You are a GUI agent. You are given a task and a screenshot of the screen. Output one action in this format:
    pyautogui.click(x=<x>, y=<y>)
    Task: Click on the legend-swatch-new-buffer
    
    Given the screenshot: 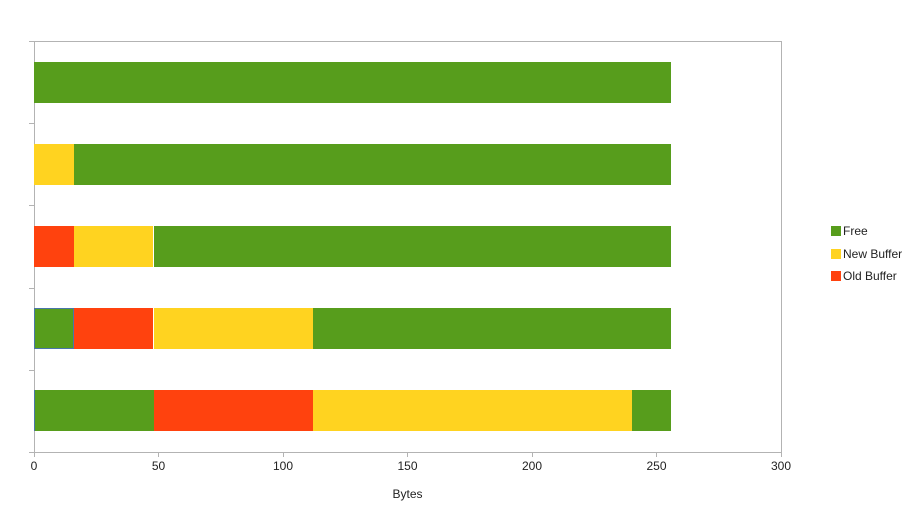 What is the action you would take?
    pyautogui.click(x=836, y=253)
    